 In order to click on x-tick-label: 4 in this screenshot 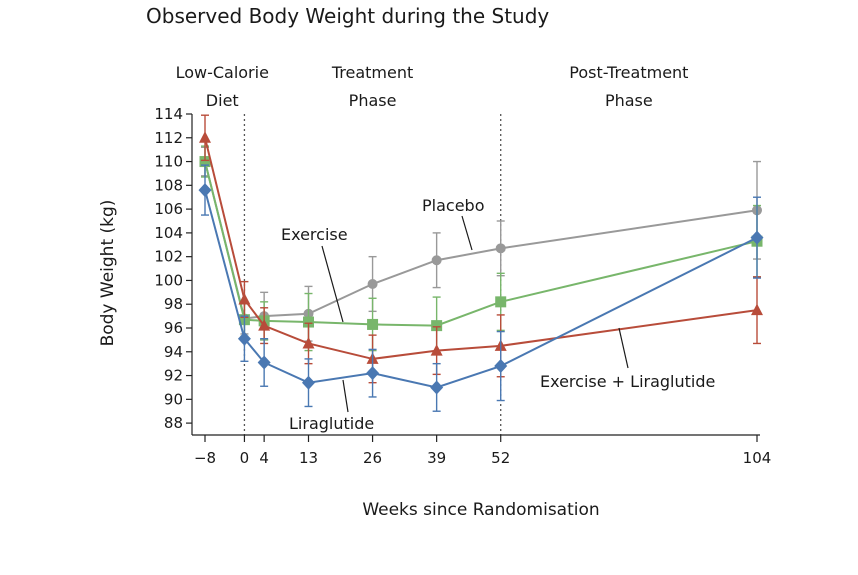, I will do `click(264, 458)`.